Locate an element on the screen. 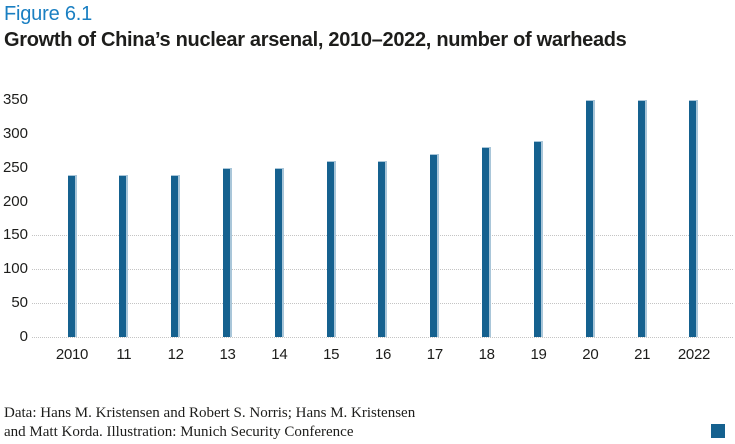 The height and width of the screenshot is (444, 735). x-axis-tick-label-2010: 2010 is located at coordinates (72, 354).